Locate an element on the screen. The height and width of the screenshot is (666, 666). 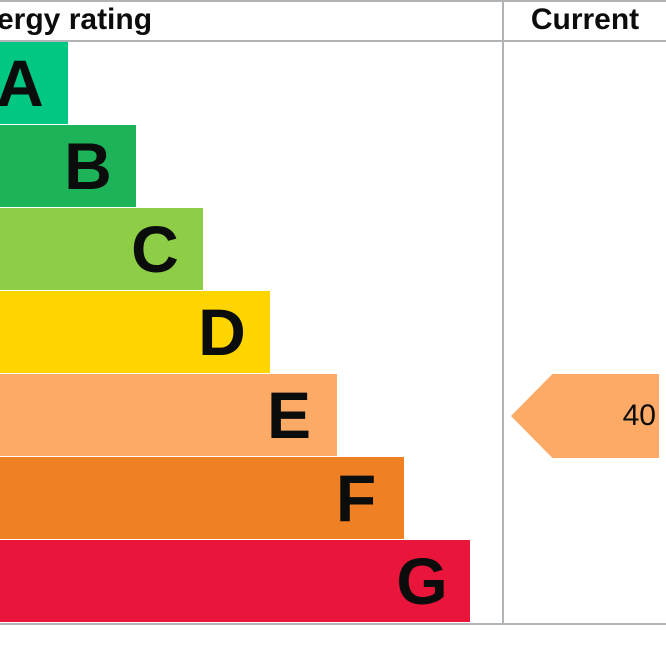
header-underline is located at coordinates (333, 41).